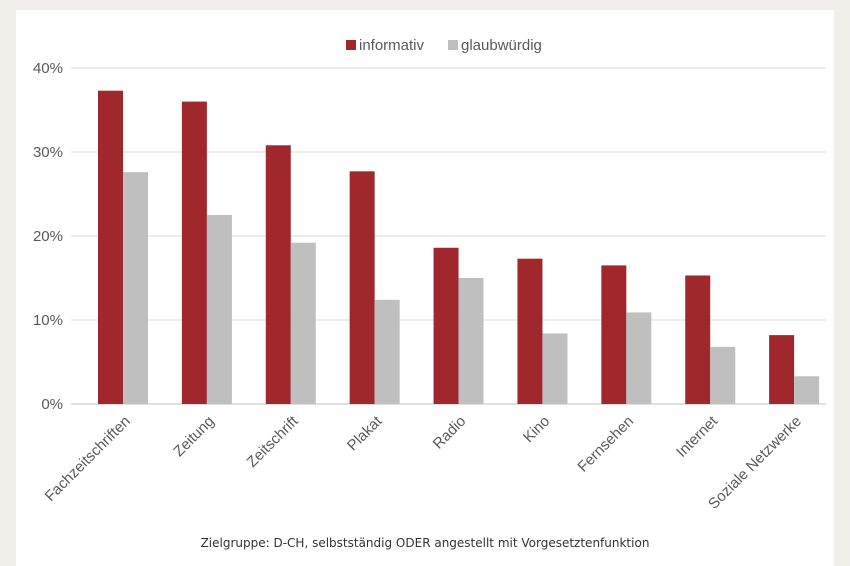 The image size is (850, 566). Describe the element at coordinates (88, 459) in the screenshot. I see `x-category-label: Fachzeitschriften` at that location.